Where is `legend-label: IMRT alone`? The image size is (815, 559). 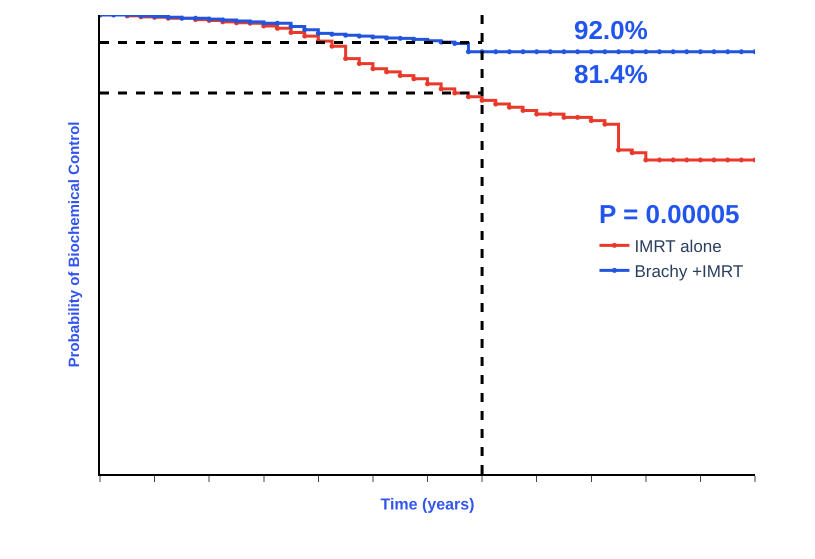
legend-label: IMRT alone is located at coordinates (678, 246).